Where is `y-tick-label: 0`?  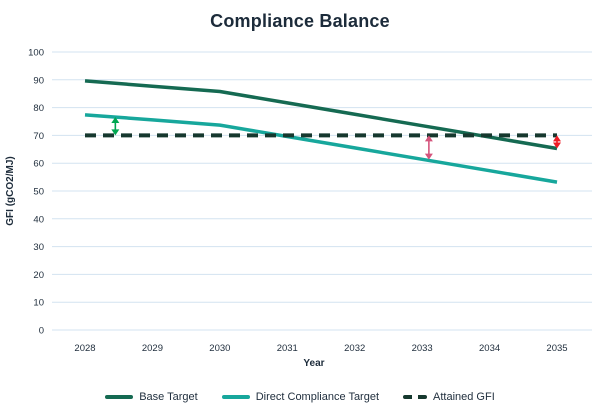
y-tick-label: 0 is located at coordinates (41, 331).